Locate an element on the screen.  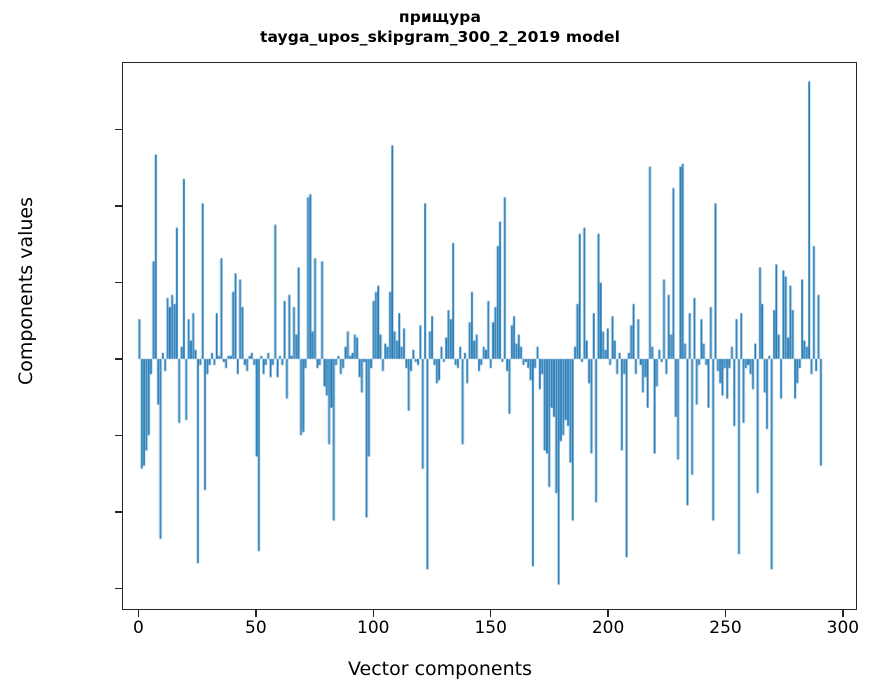
x-axis-label: Vector components is located at coordinates (440, 669).